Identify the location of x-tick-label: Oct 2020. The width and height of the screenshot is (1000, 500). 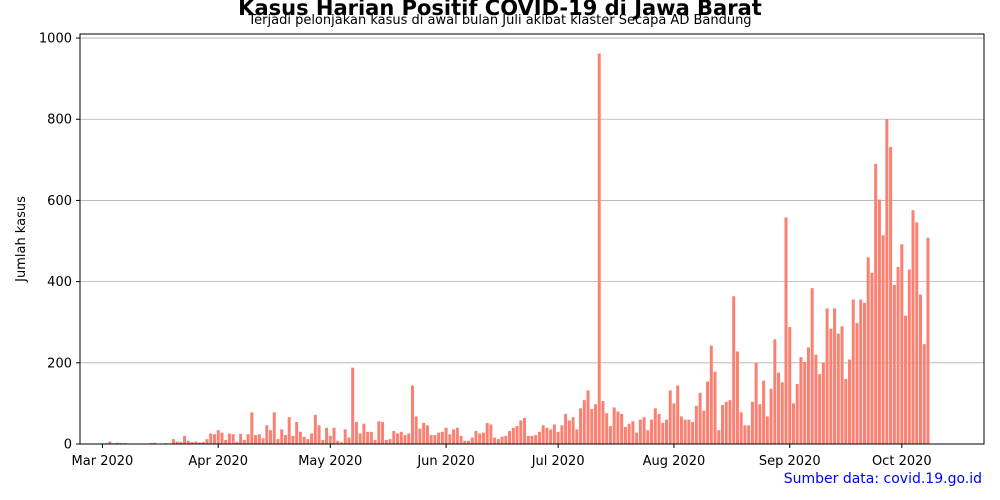
(902, 461).